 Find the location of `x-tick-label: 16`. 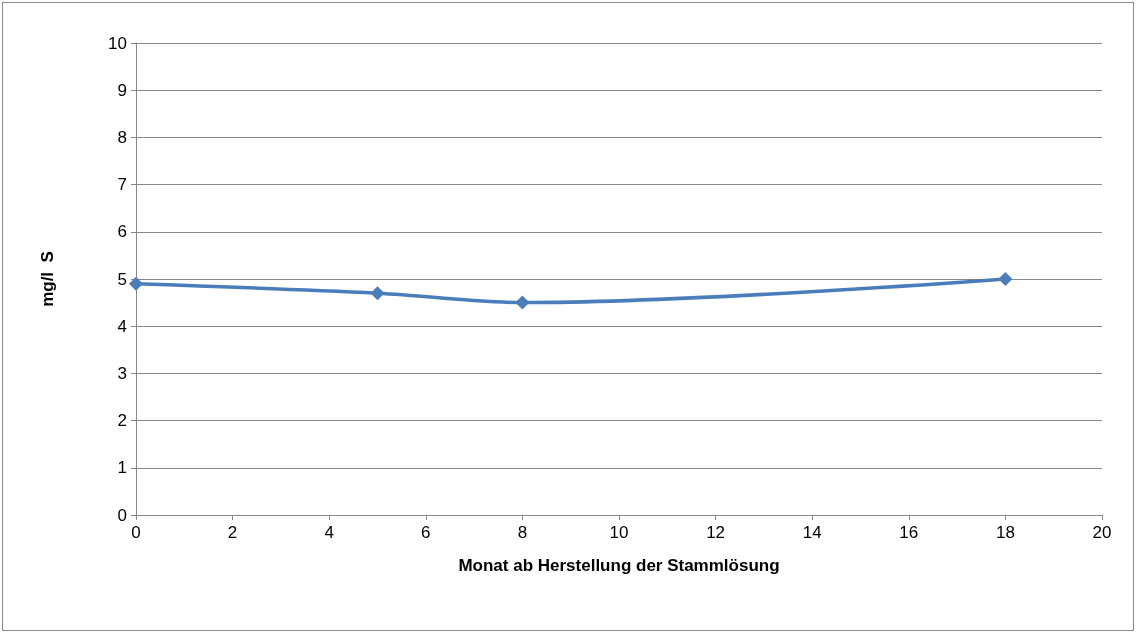

x-tick-label: 16 is located at coordinates (909, 532).